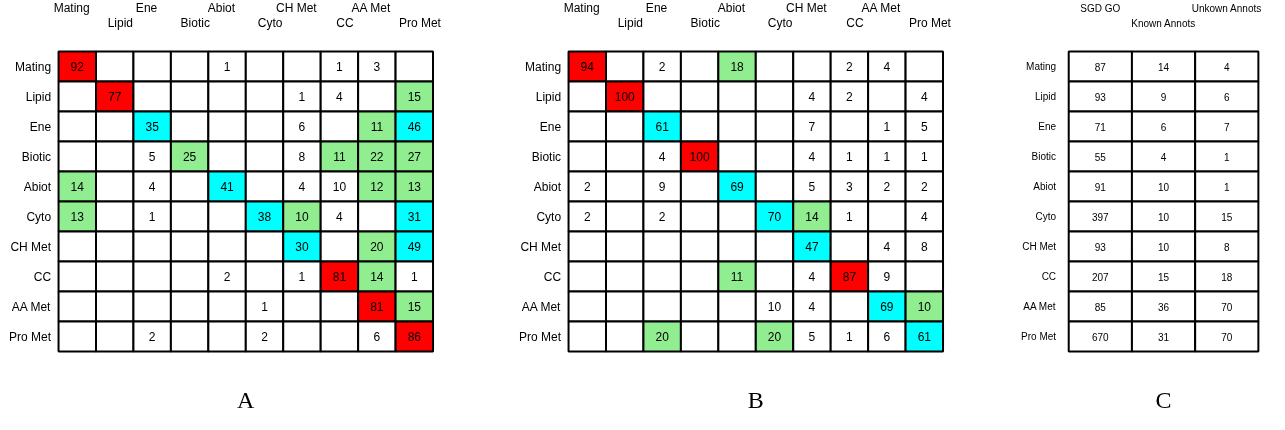  What do you see at coordinates (1044, 156) in the screenshot?
I see `y-tick-label: Biotic` at bounding box center [1044, 156].